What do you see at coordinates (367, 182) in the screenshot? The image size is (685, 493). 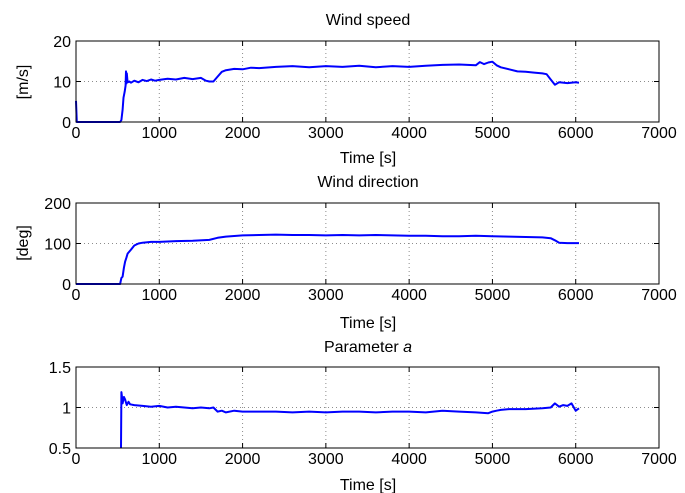 I see `panel-title: Wind direction` at bounding box center [367, 182].